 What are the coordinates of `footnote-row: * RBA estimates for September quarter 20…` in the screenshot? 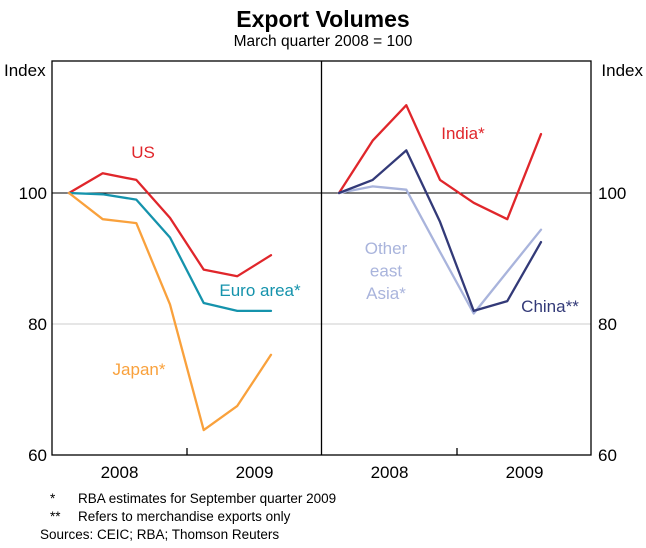 It's located at (323, 499).